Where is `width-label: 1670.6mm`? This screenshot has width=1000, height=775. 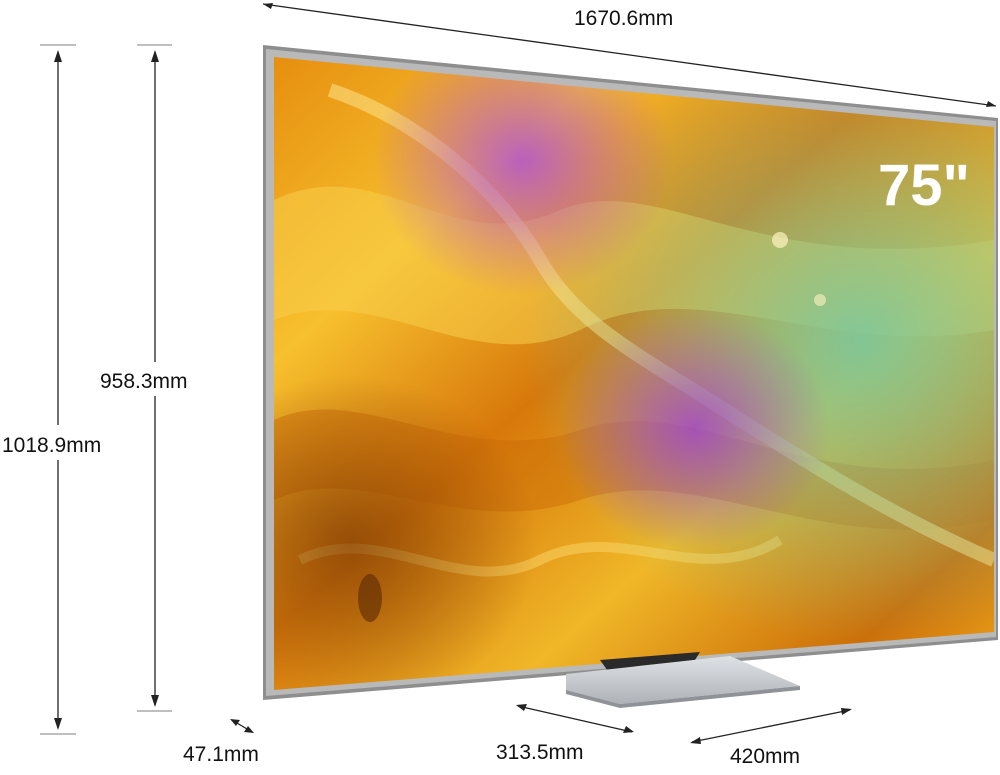
width-label: 1670.6mm is located at coordinates (624, 18).